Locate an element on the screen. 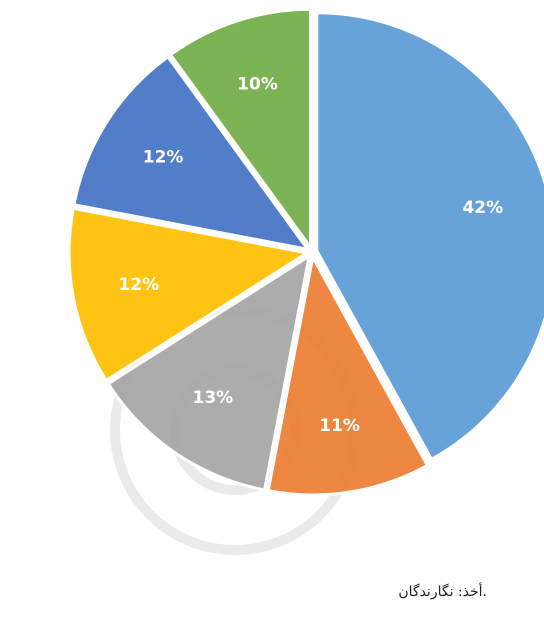 The width and height of the screenshot is (544, 623). source-note: أخذ: نگارندگان. is located at coordinates (442, 590).